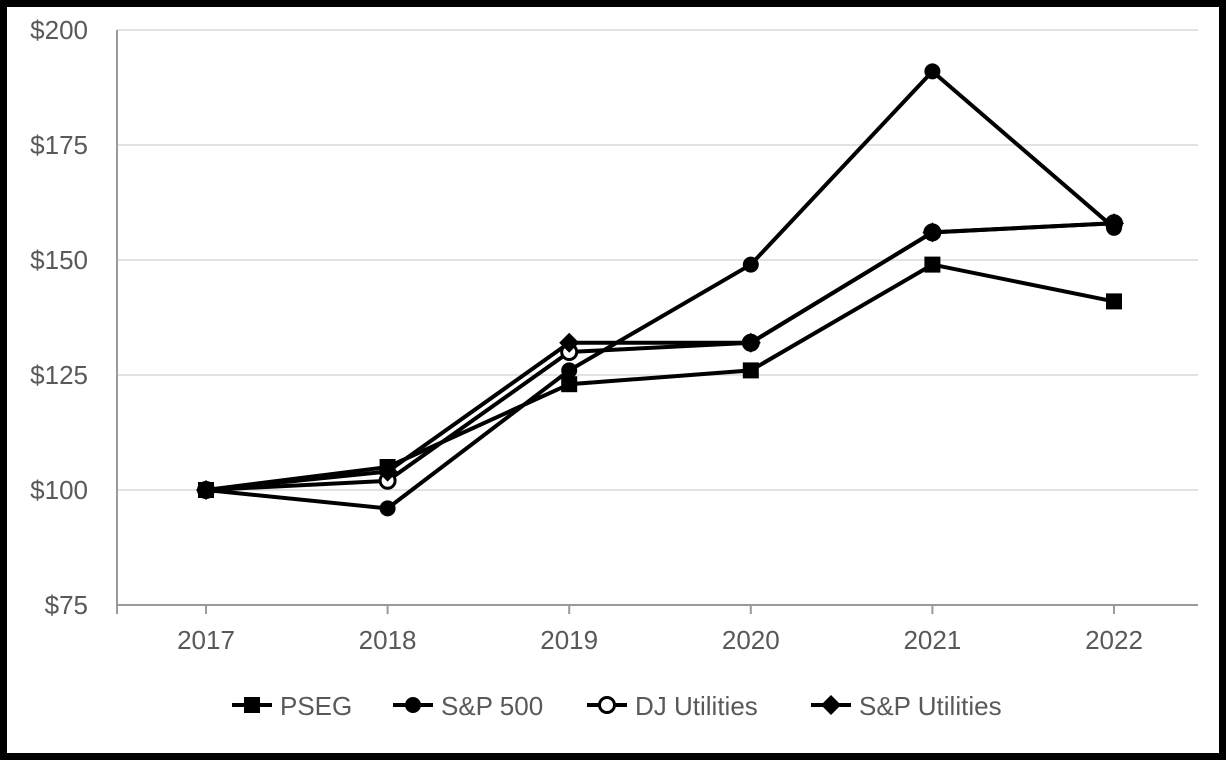  Describe the element at coordinates (607, 705) in the screenshot. I see `marker-legend-dj-utilities` at that location.